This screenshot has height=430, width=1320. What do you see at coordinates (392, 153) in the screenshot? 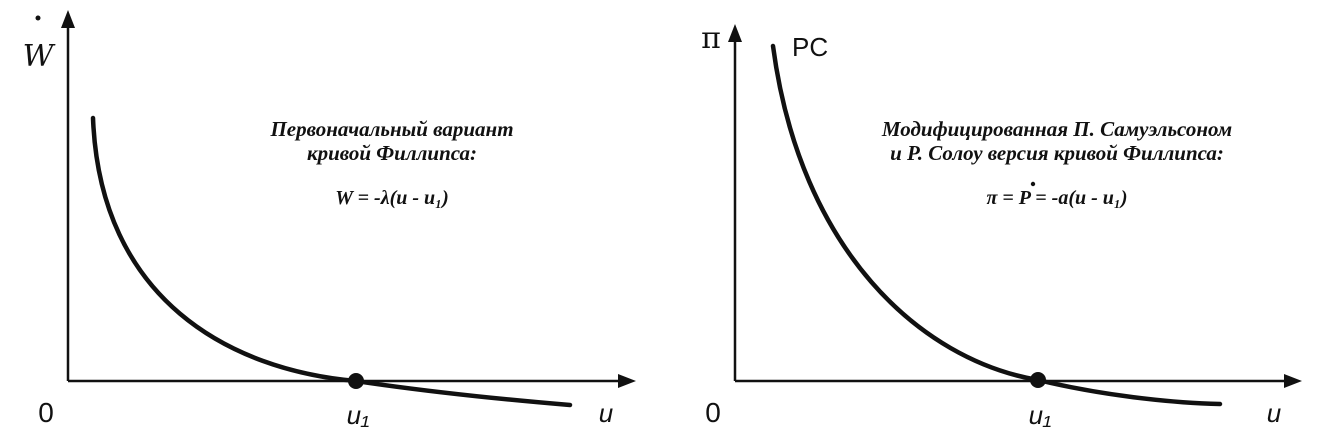
I see `left-caption-line2: кривой Филлипса:` at bounding box center [392, 153].